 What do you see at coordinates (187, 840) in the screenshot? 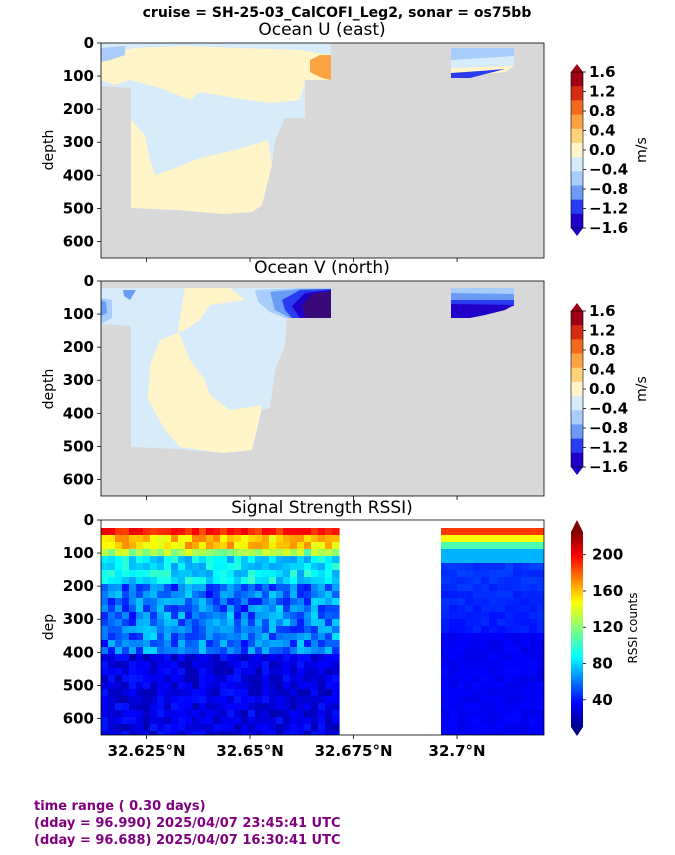
I see `footer-start-time: (dday = 96.688) 2025/04/07 16:30:41 UTC` at bounding box center [187, 840].